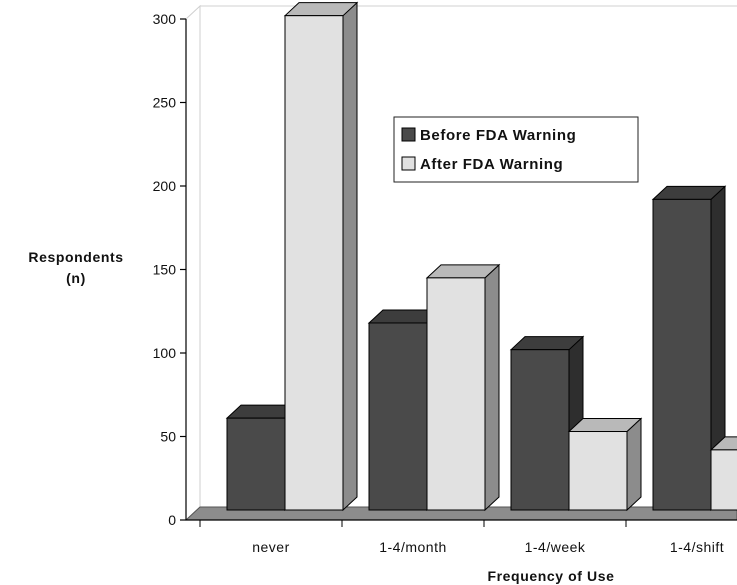  Describe the element at coordinates (461, 537) in the screenshot. I see `x-axis: never 1-4/month 1-4/week 1-4/shift` at that location.